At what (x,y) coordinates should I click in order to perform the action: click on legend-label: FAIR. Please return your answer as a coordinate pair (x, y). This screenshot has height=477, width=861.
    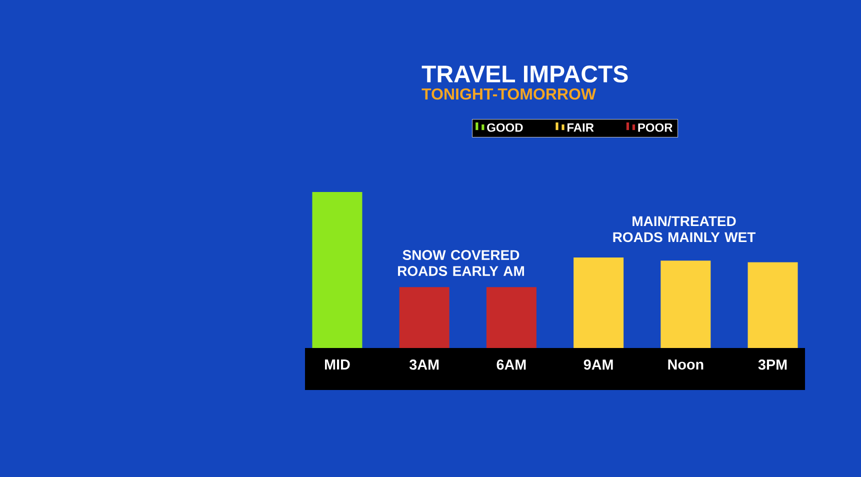
    Looking at the image, I should click on (581, 127).